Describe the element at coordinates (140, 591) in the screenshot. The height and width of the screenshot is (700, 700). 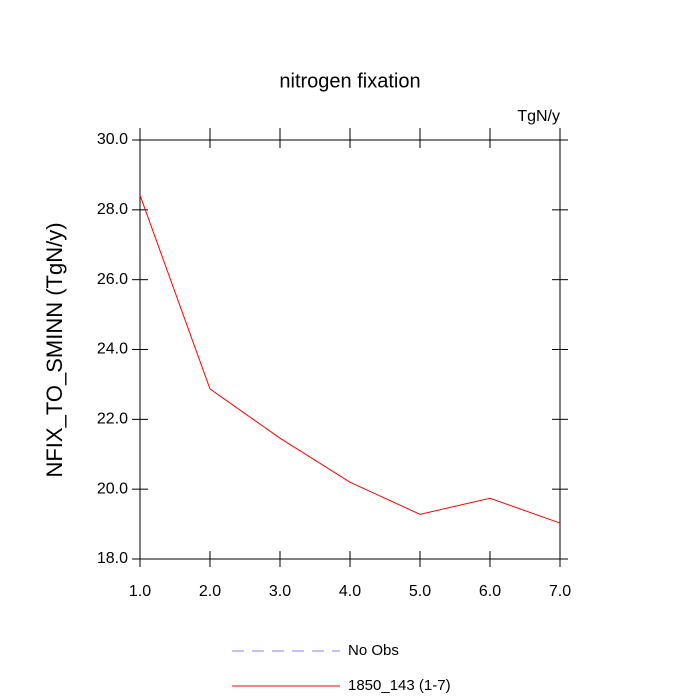
I see `x-tick-label: 1.0` at that location.